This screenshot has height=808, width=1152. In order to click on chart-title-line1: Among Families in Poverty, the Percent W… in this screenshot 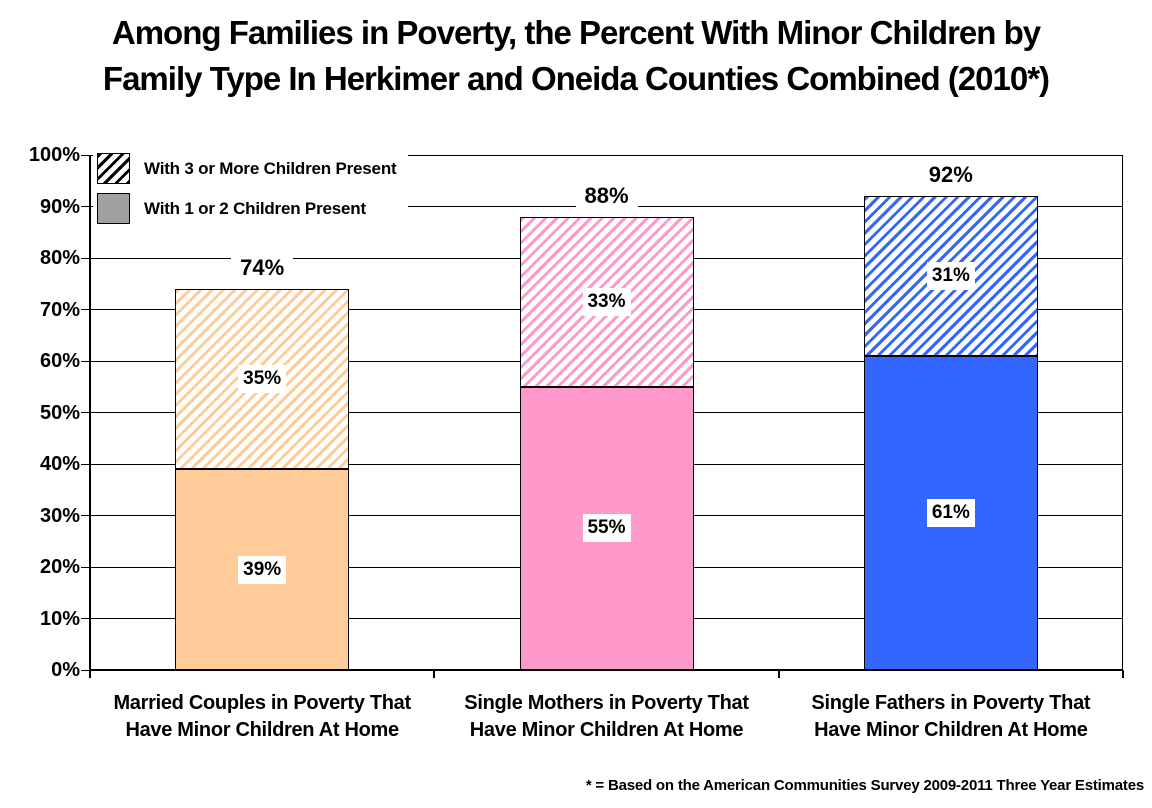, I will do `click(576, 32)`.